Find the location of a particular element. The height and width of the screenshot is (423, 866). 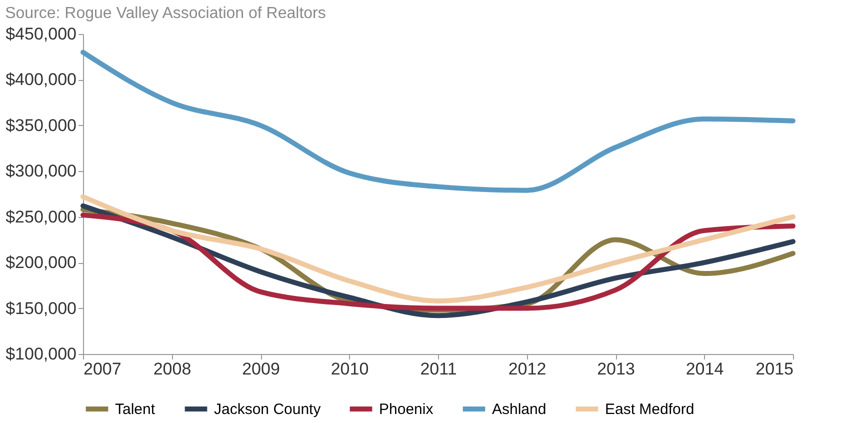

y-tick-label: $250,000 is located at coordinates (41, 216).